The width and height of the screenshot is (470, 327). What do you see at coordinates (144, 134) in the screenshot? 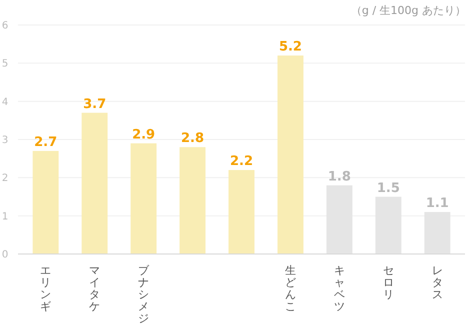
I see `data-label: 2.9` at bounding box center [144, 134].